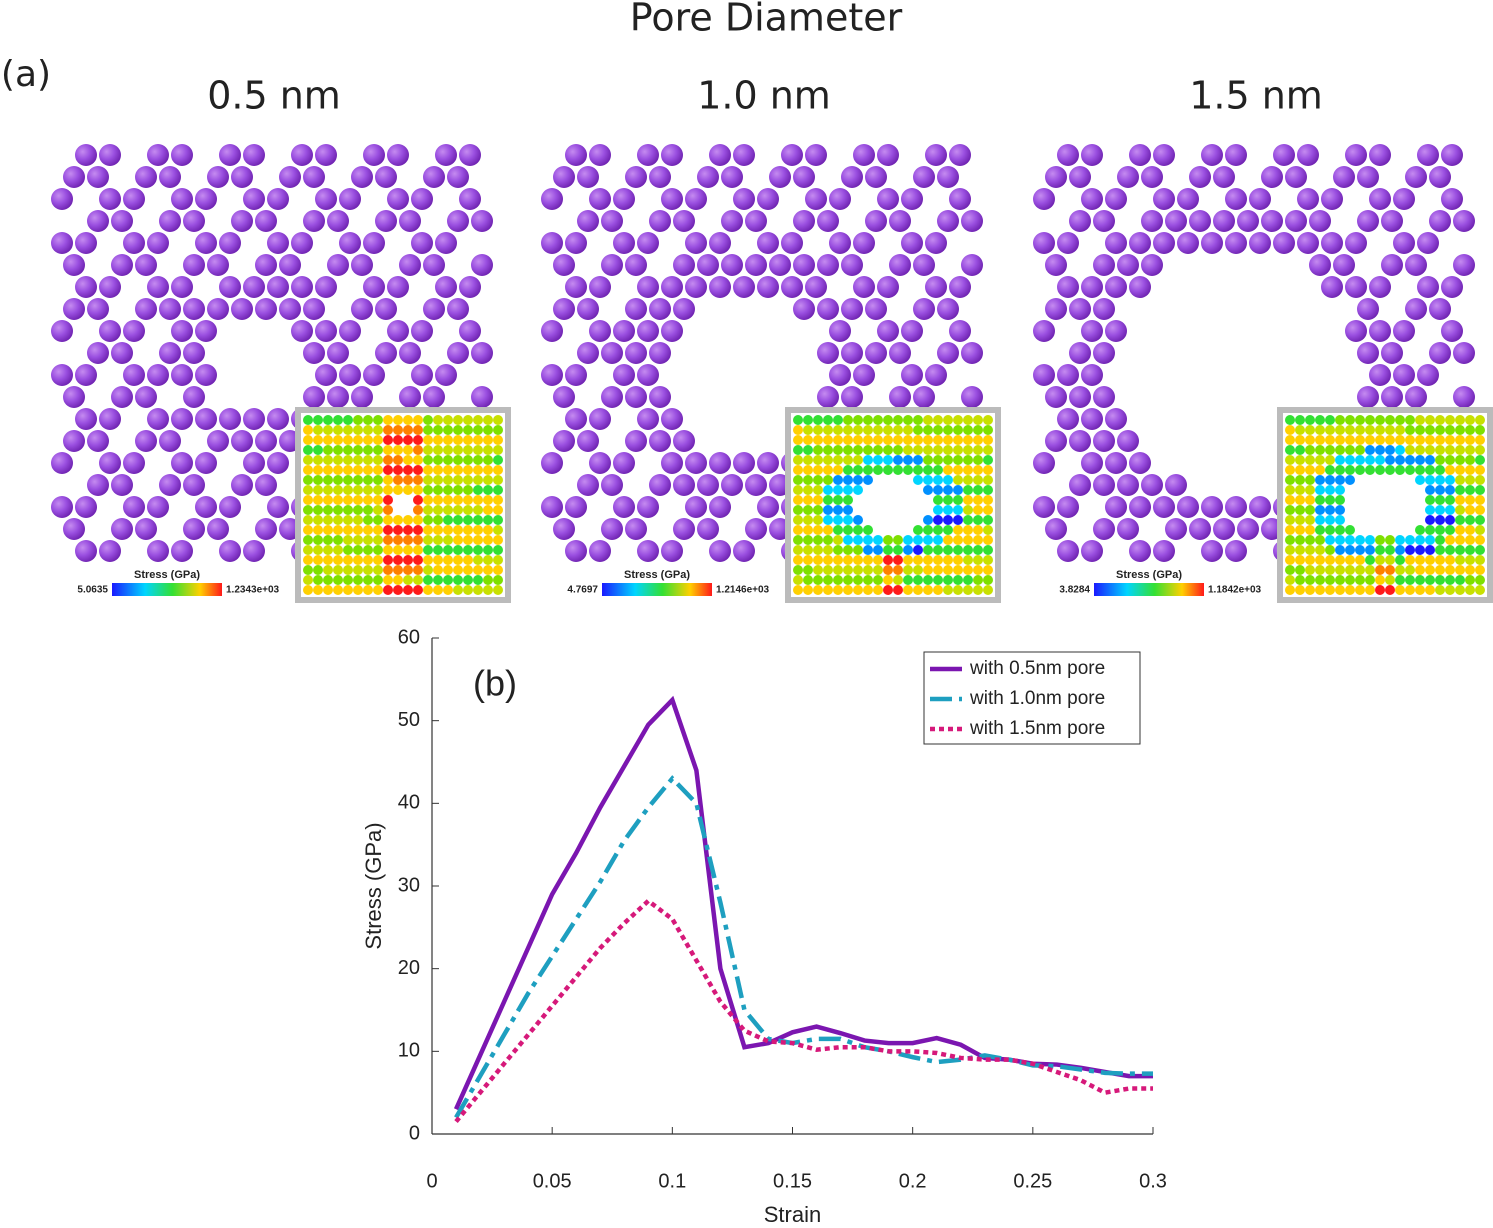  What do you see at coordinates (1149, 589) in the screenshot?
I see `colorbar` at bounding box center [1149, 589].